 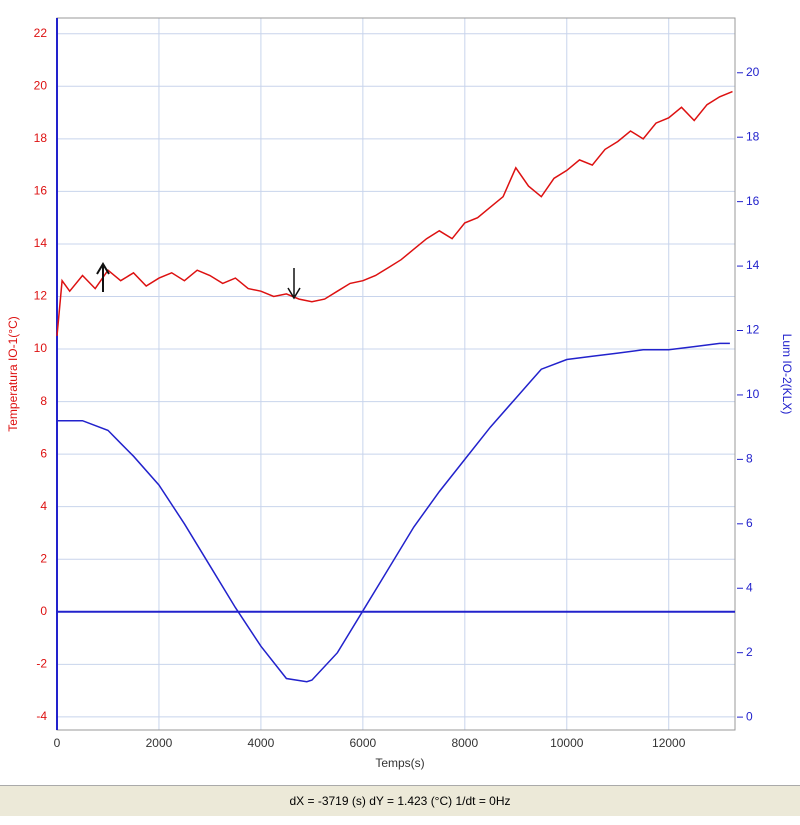 I want to click on y-tick-label: 18, so click(x=41, y=138).